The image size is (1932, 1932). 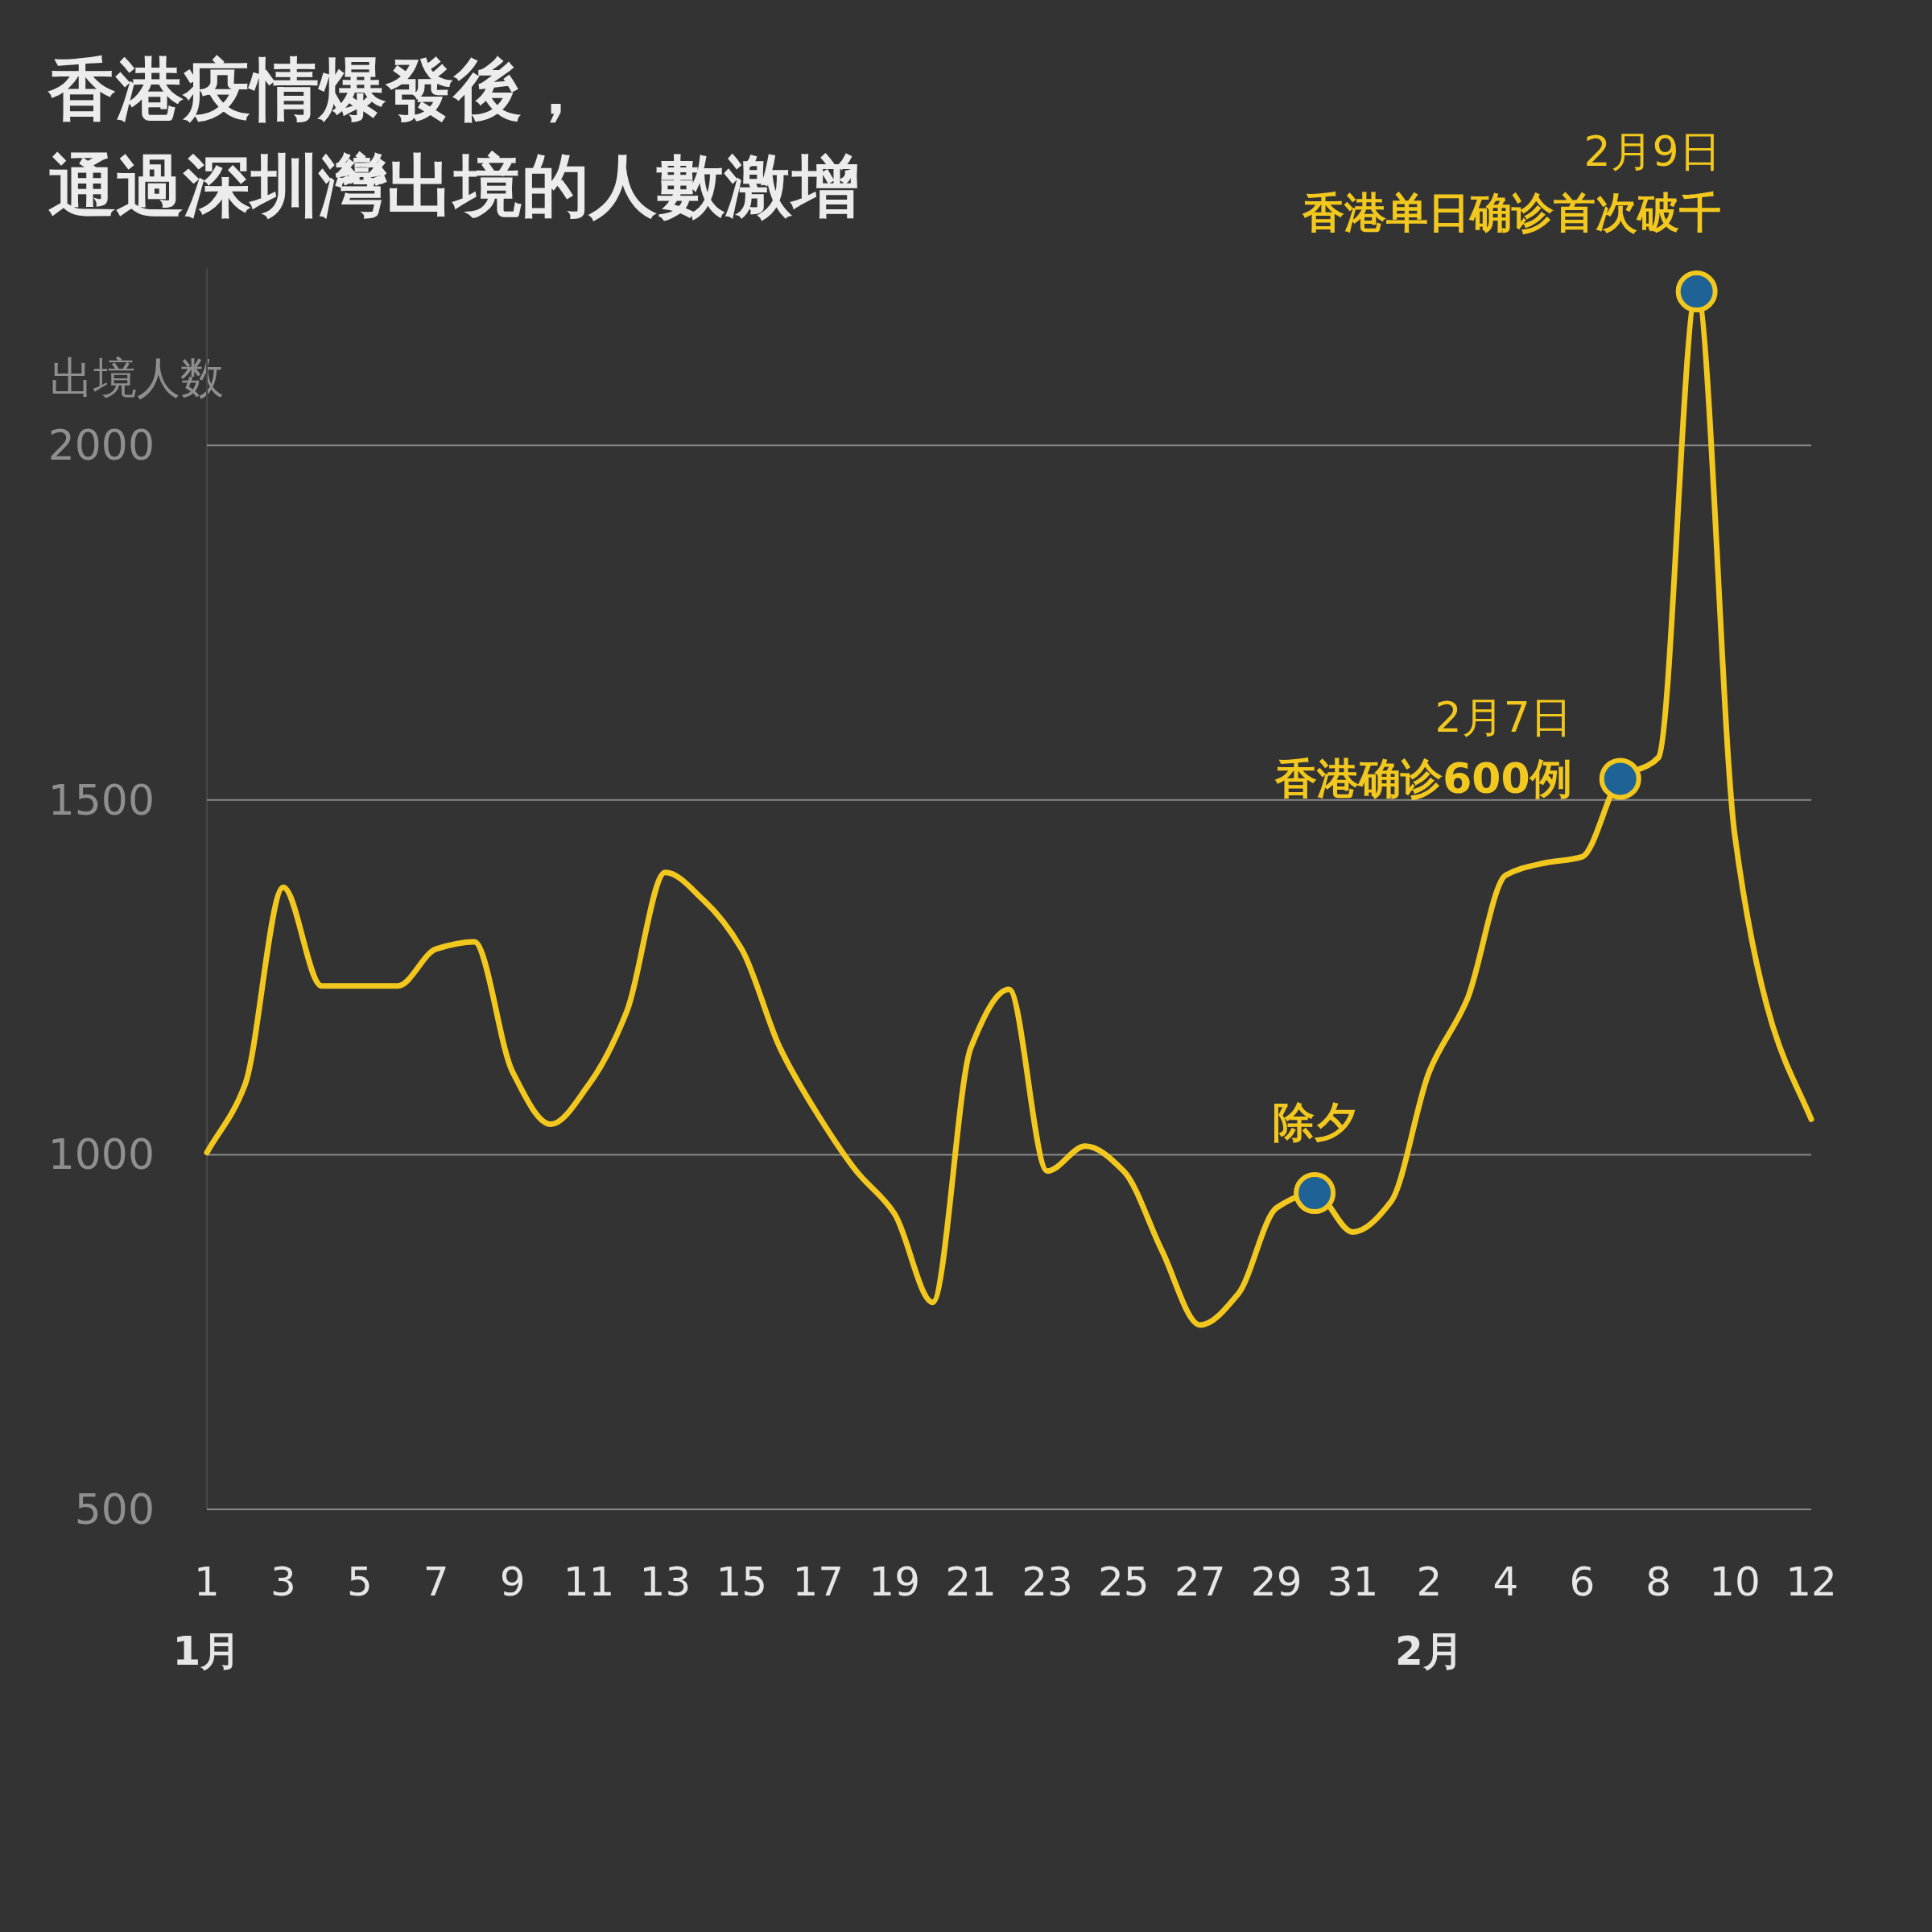 I want to click on y-tick-label: 1500, so click(x=101, y=799).